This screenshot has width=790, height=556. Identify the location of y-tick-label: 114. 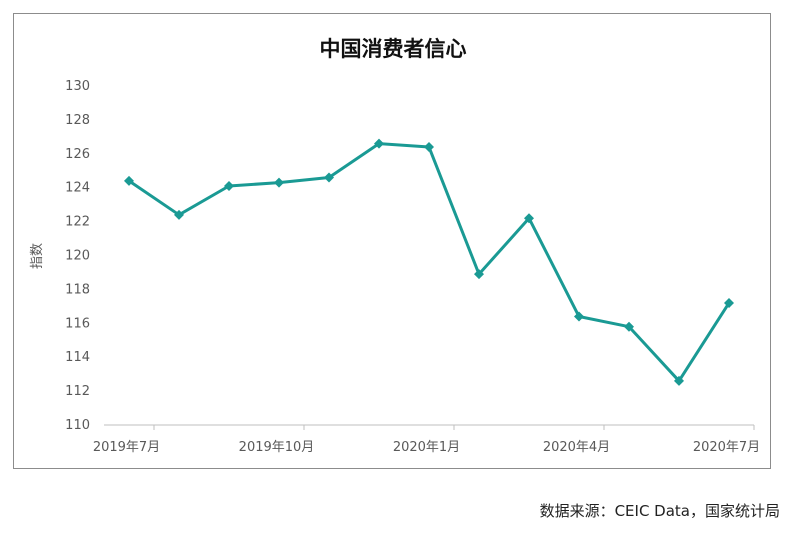
(77, 357).